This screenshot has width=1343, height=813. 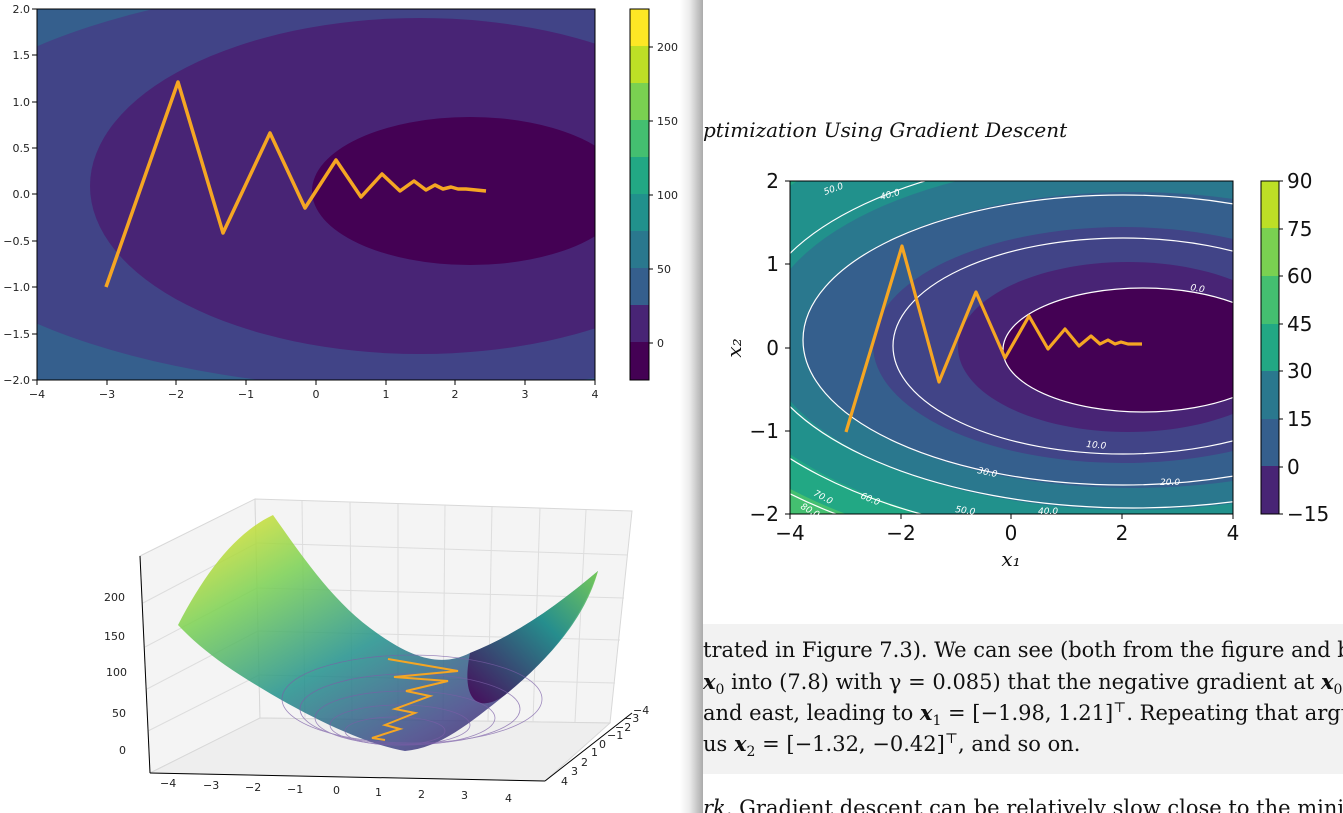 I want to click on svg-text: 90, so click(x=1299, y=181).